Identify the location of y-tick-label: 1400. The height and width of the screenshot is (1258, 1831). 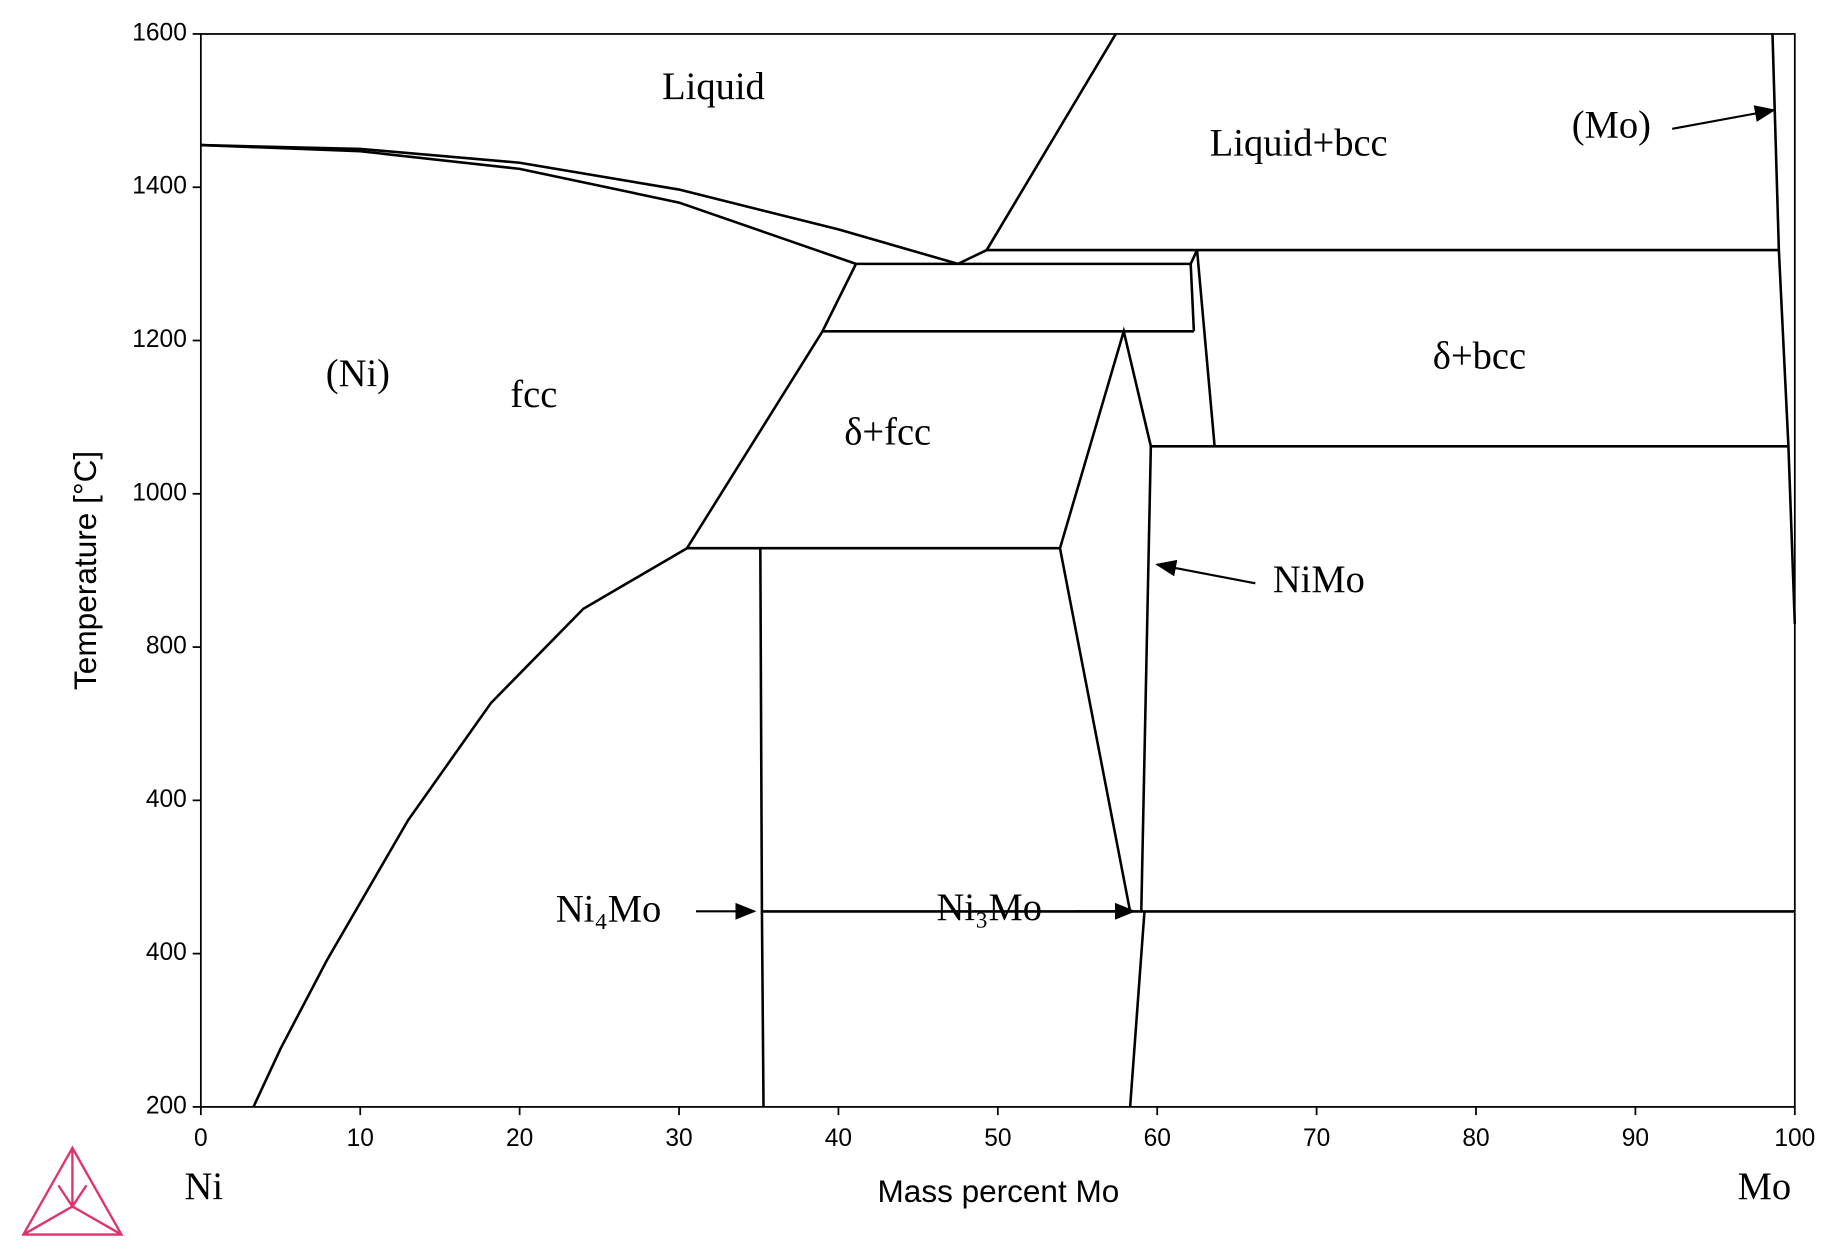
(159, 186).